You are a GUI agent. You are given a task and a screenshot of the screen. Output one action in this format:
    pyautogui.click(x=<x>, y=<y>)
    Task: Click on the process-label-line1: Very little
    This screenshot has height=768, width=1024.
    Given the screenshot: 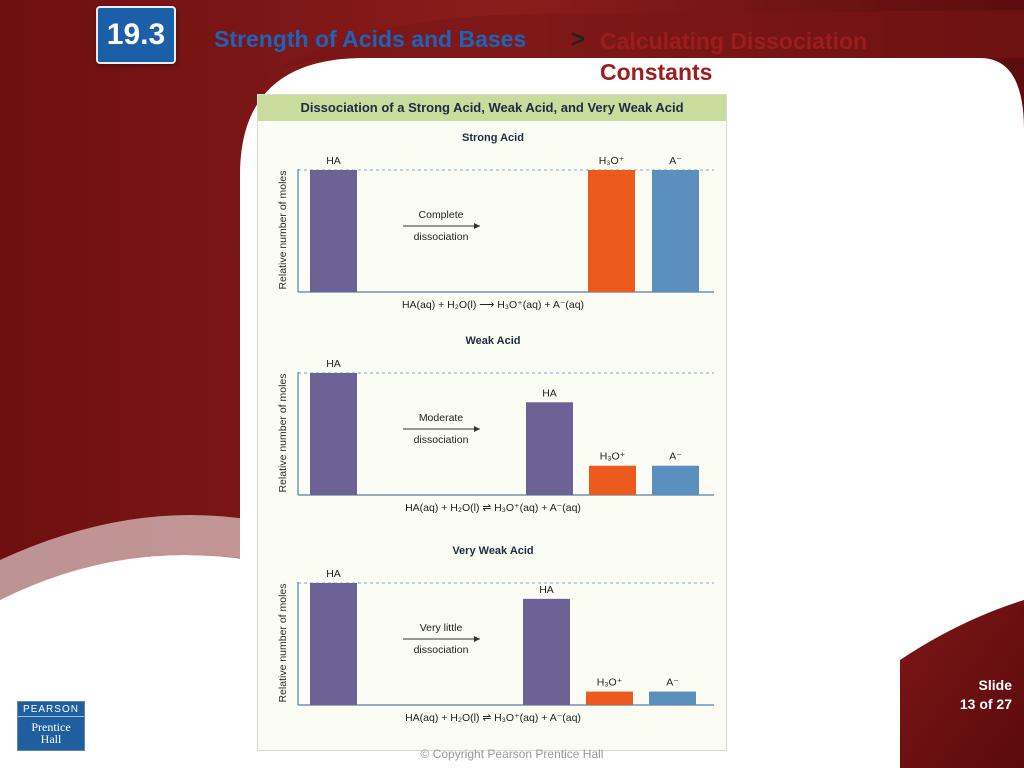 What is the action you would take?
    pyautogui.click(x=441, y=628)
    